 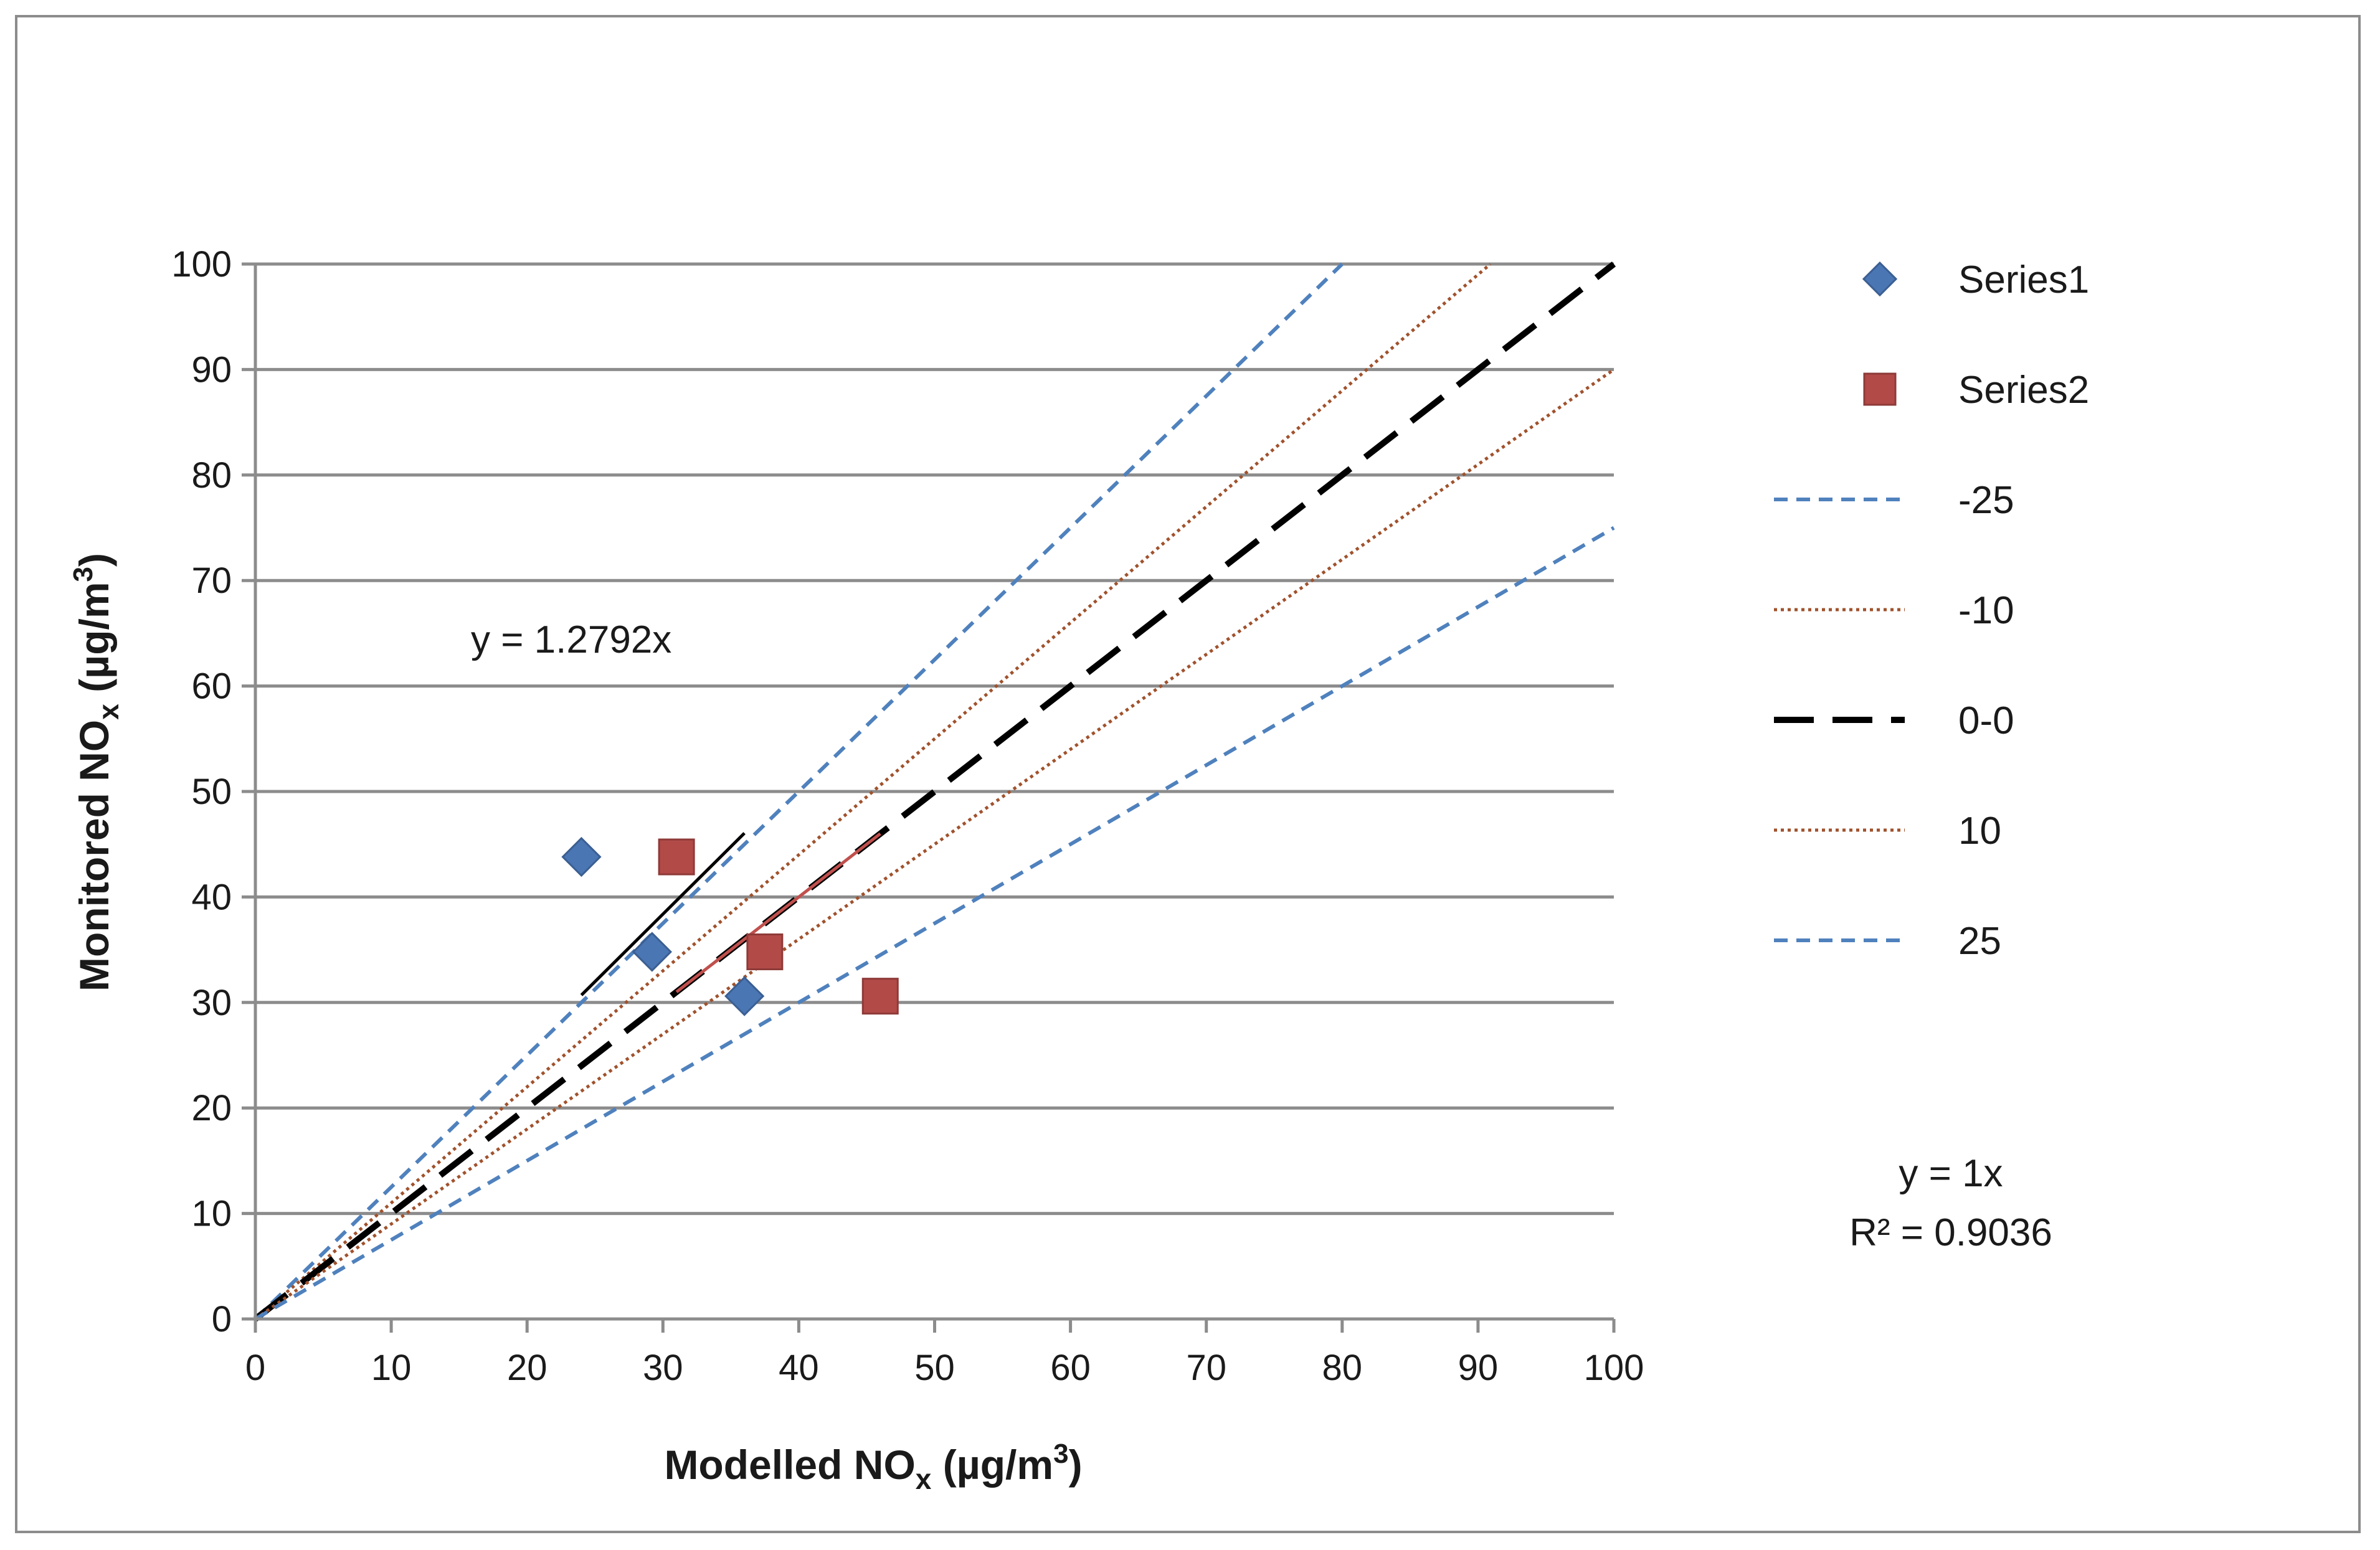 I want to click on legend-label-minus10: -10, so click(x=1986, y=610).